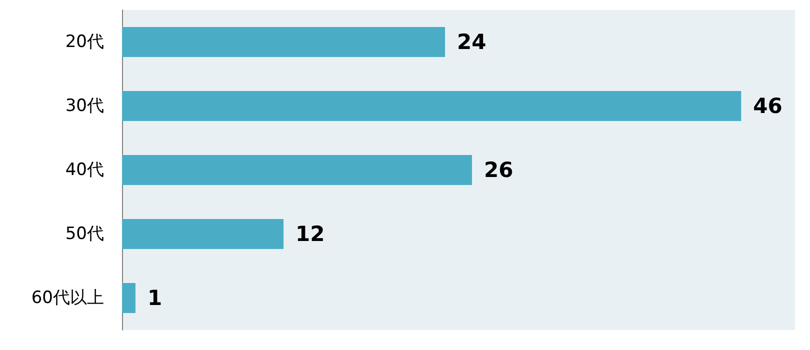 The height and width of the screenshot is (350, 810). What do you see at coordinates (84, 42) in the screenshot?
I see `y-tick-label: 20代` at bounding box center [84, 42].